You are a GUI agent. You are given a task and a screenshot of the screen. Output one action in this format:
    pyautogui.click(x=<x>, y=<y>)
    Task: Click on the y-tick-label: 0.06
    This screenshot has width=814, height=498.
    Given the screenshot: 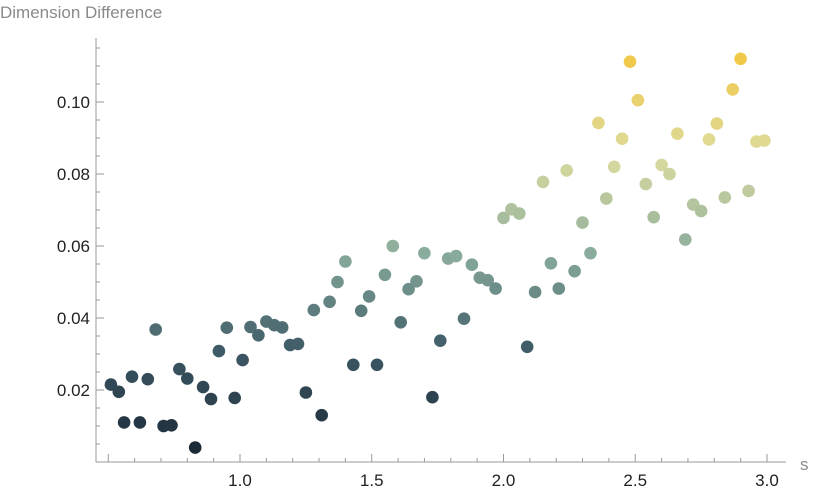 What is the action you would take?
    pyautogui.click(x=73, y=246)
    